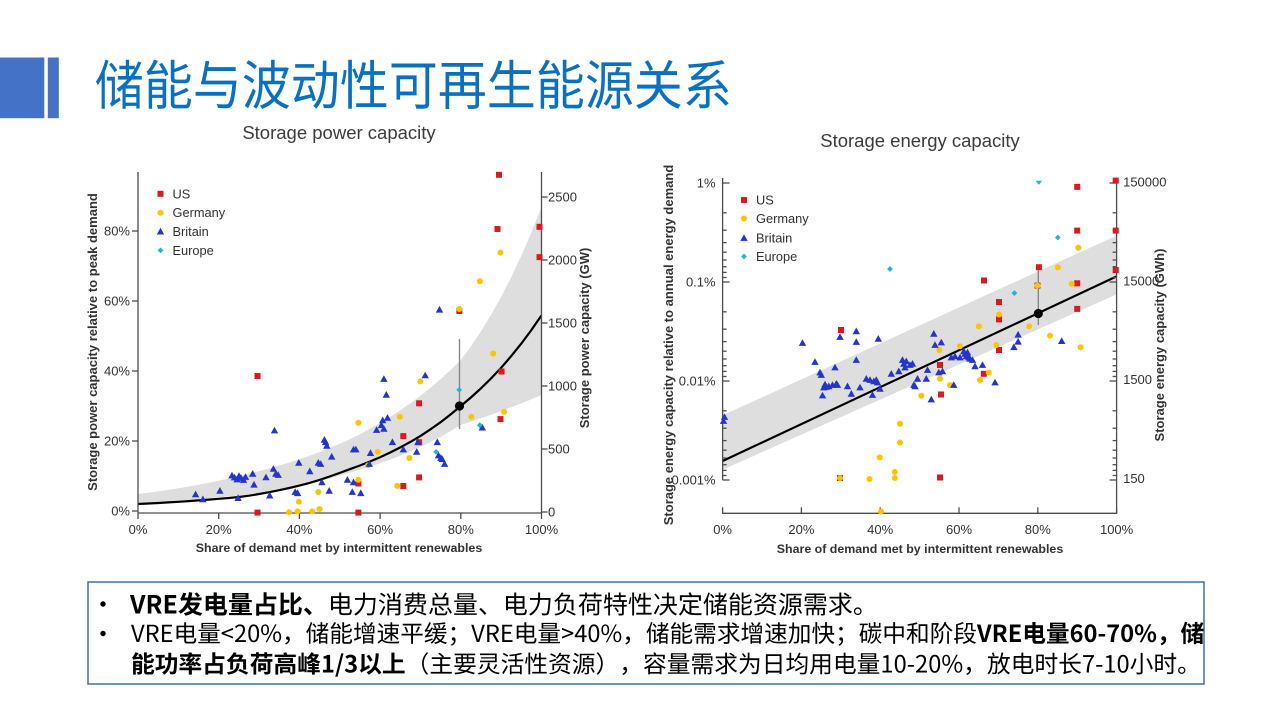 The width and height of the screenshot is (1280, 720). Describe the element at coordinates (1141, 280) in the screenshot. I see `svg-text: 15000` at that location.